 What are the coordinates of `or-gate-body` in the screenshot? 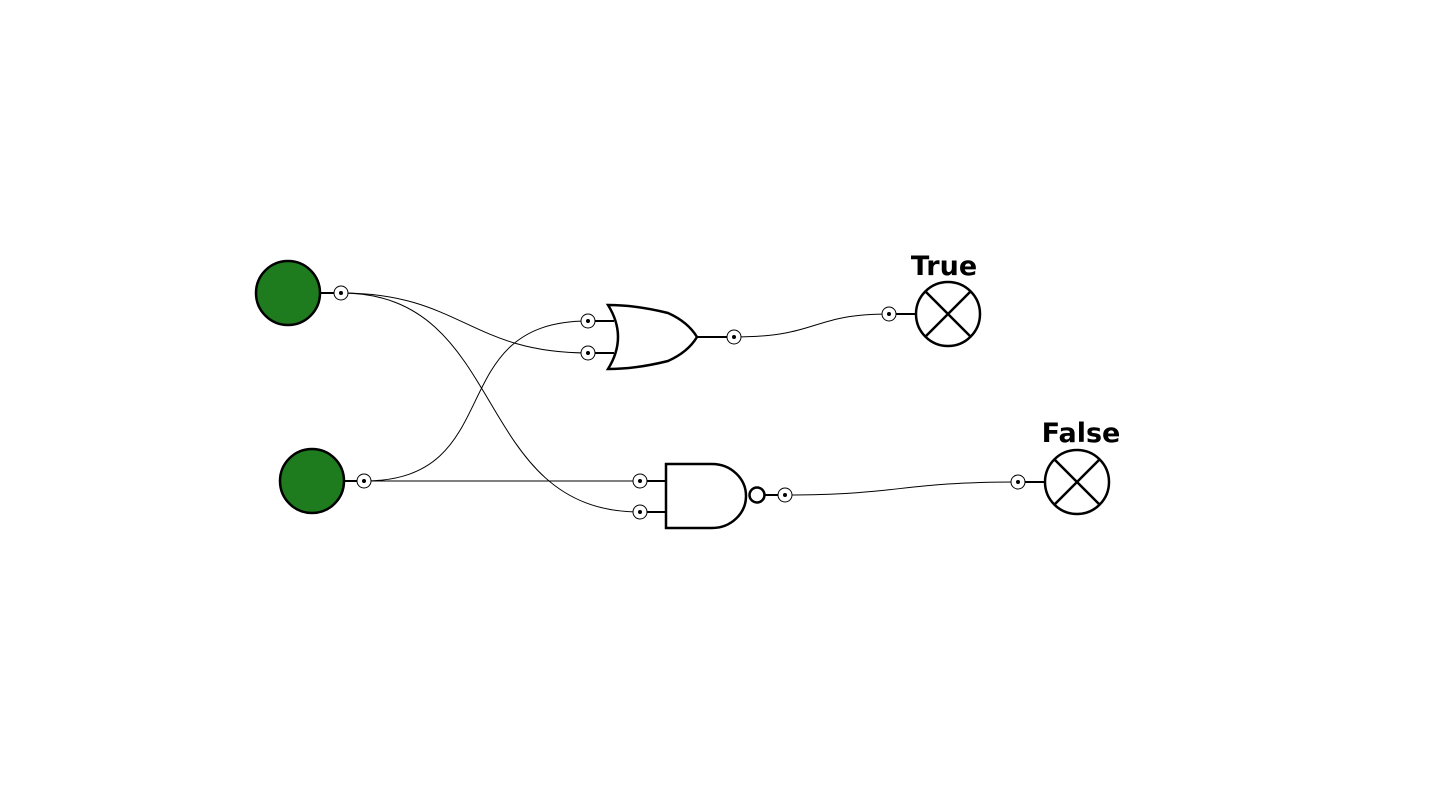 It's located at (652, 337).